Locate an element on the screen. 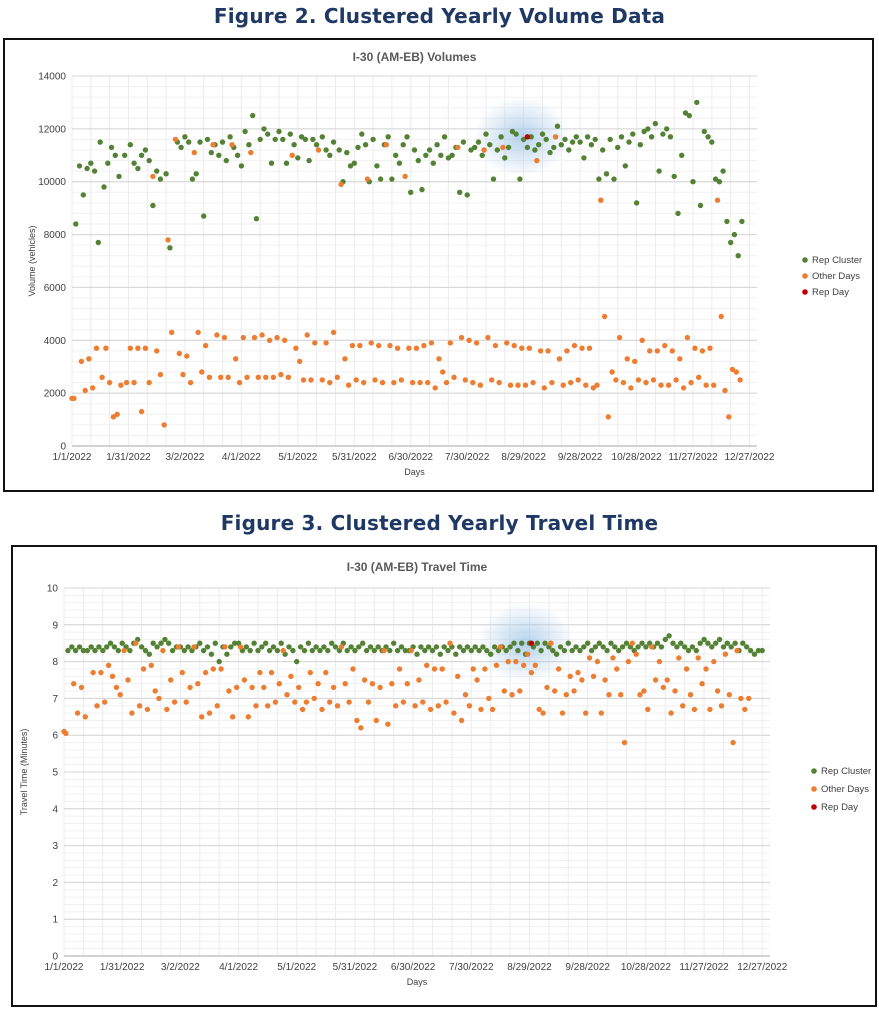  y-tick-label: 10 is located at coordinates (53, 589).